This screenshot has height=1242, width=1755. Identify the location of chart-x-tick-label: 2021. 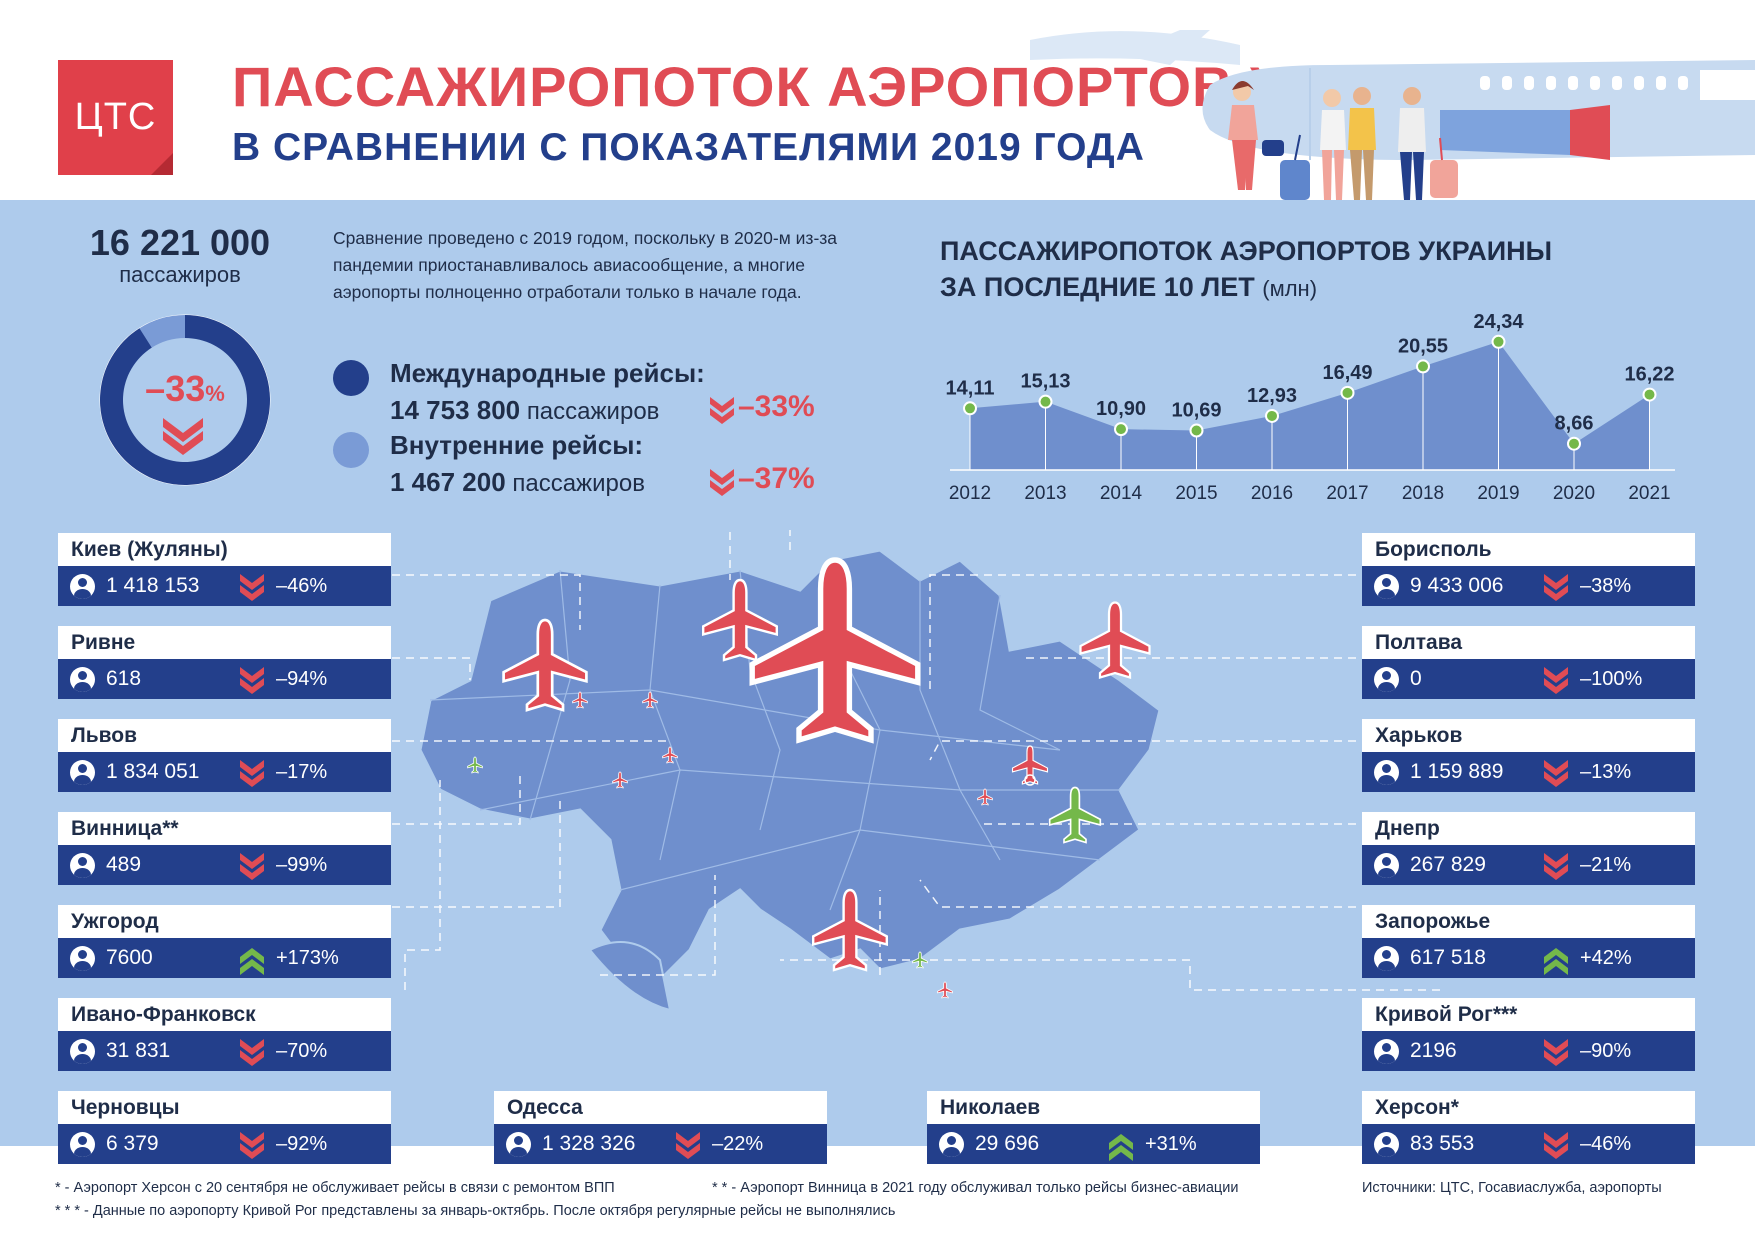
(1649, 493).